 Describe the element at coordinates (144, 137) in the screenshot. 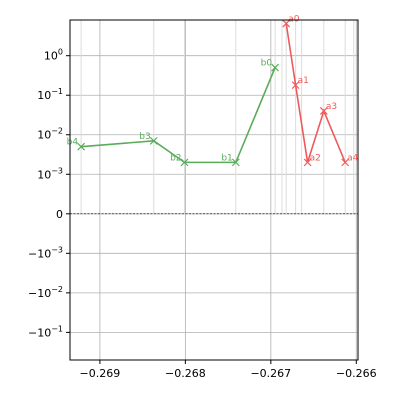

I see `point-label-b3: b3` at that location.